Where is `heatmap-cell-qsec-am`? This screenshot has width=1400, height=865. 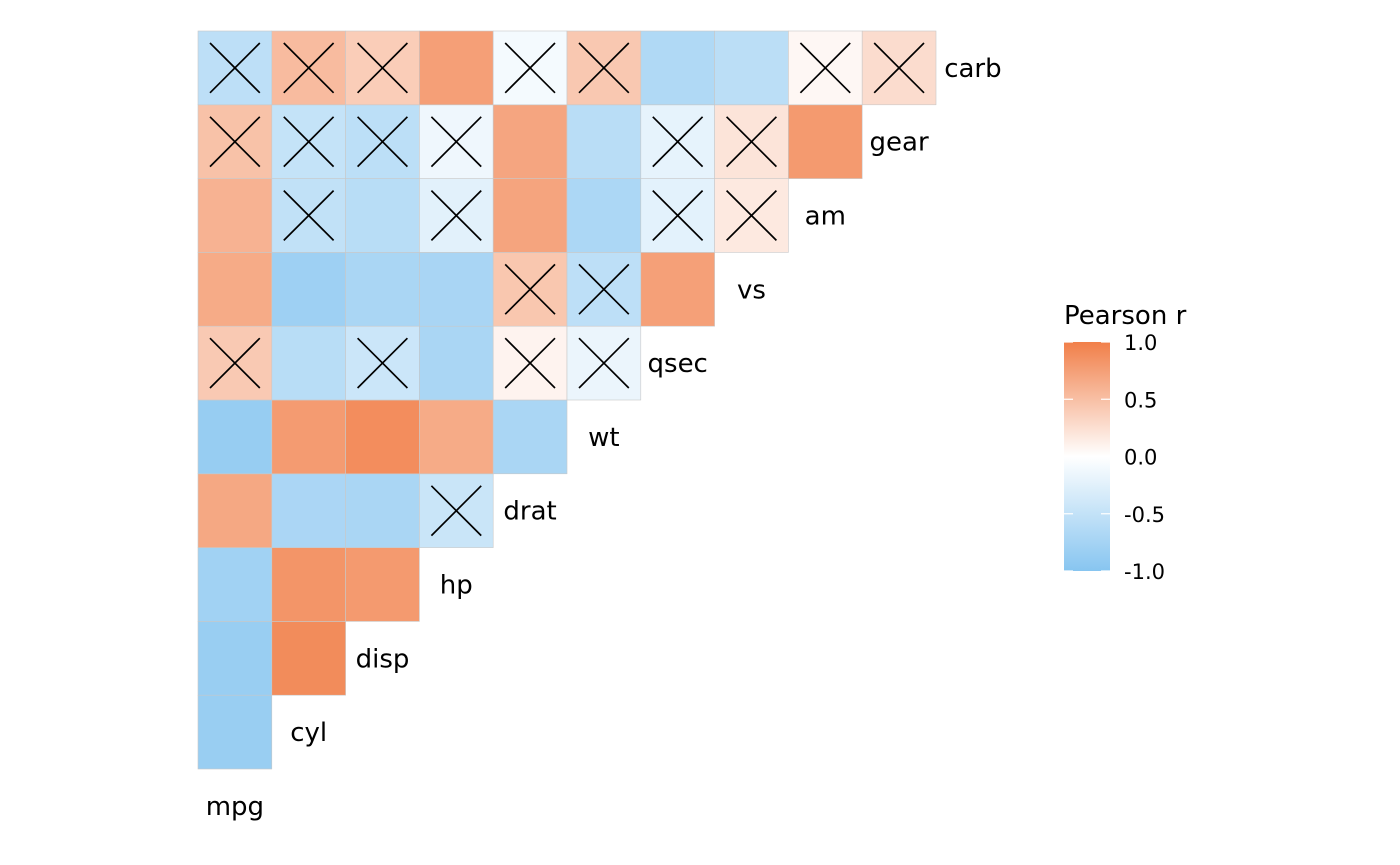
heatmap-cell-qsec-am is located at coordinates (677, 215).